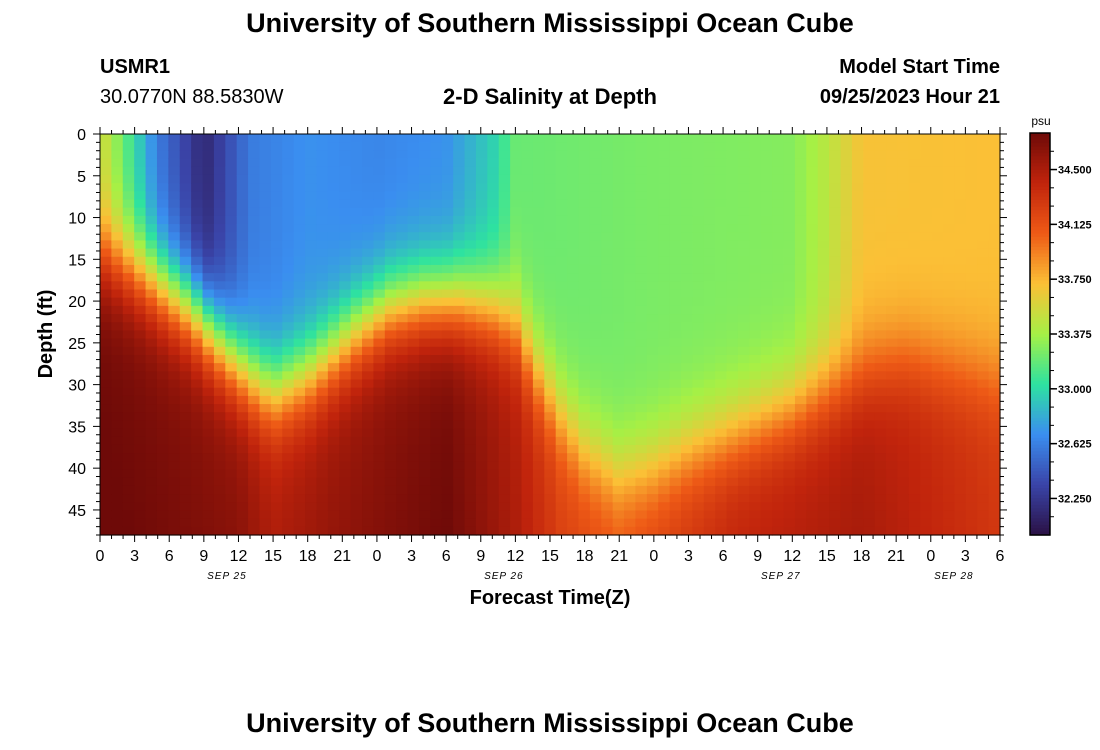 This screenshot has width=1100, height=750. Describe the element at coordinates (1075, 280) in the screenshot. I see `colorbar-tick-label: 33.750` at that location.